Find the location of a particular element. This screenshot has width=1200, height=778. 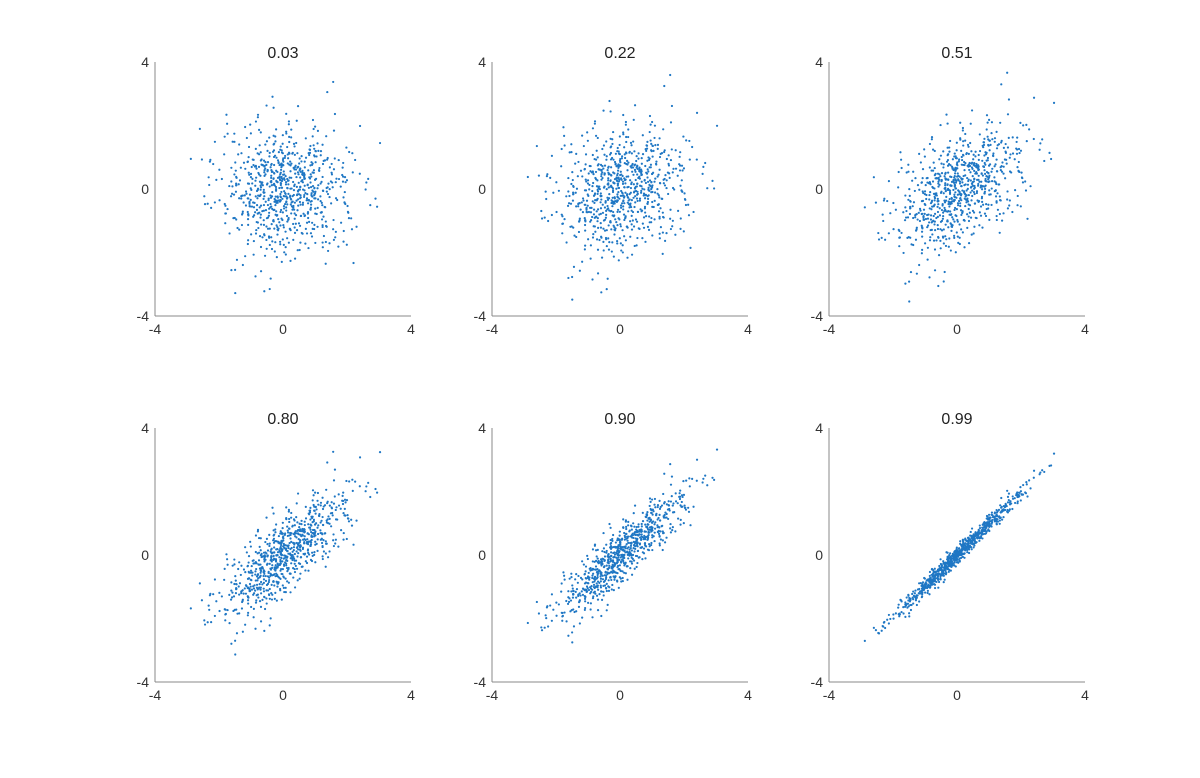

y-tick-label: 0 is located at coordinates (819, 555).